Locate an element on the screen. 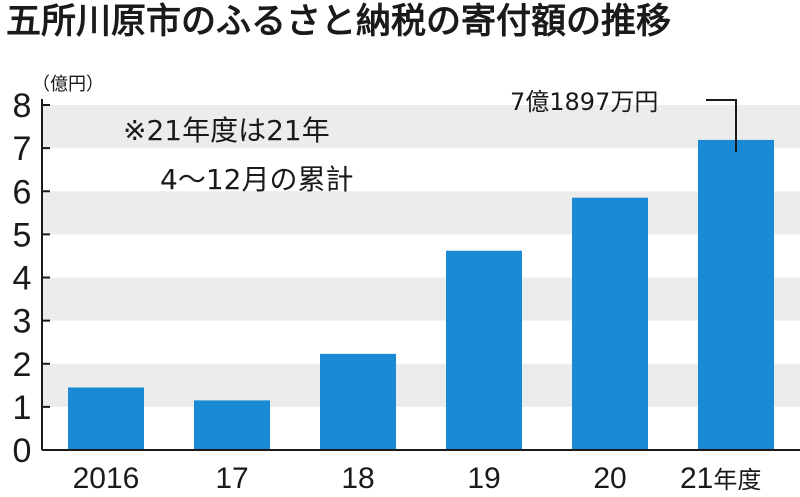 The image size is (800, 497). chart-title: 五所川原市のふるさと納税の寄付額の推移 is located at coordinates (339, 22).